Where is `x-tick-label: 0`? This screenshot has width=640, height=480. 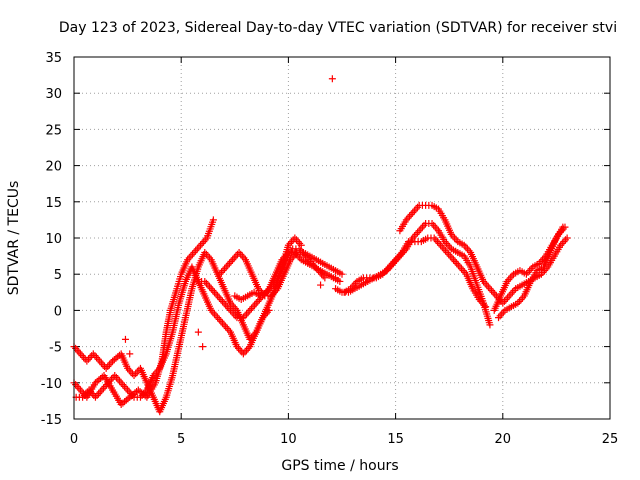
x-tick-label: 0 is located at coordinates (74, 439).